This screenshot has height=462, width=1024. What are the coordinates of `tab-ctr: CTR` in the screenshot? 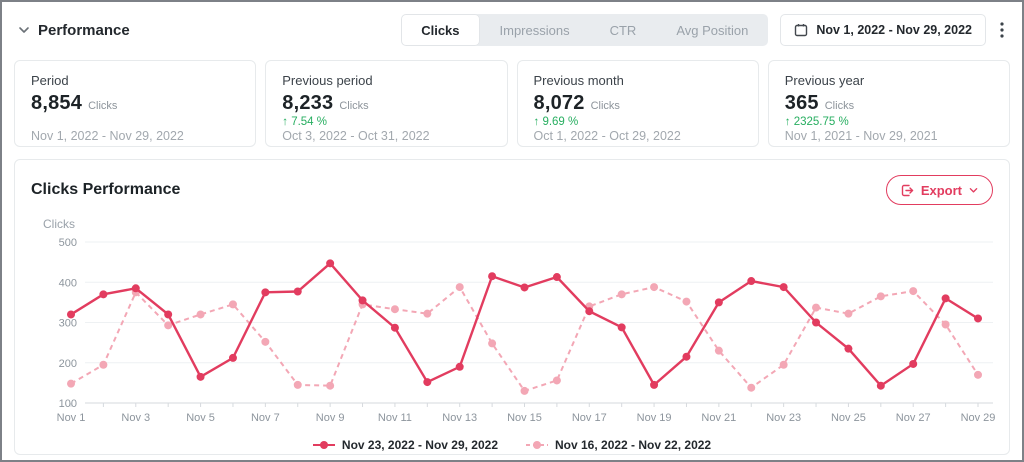 It's located at (623, 30).